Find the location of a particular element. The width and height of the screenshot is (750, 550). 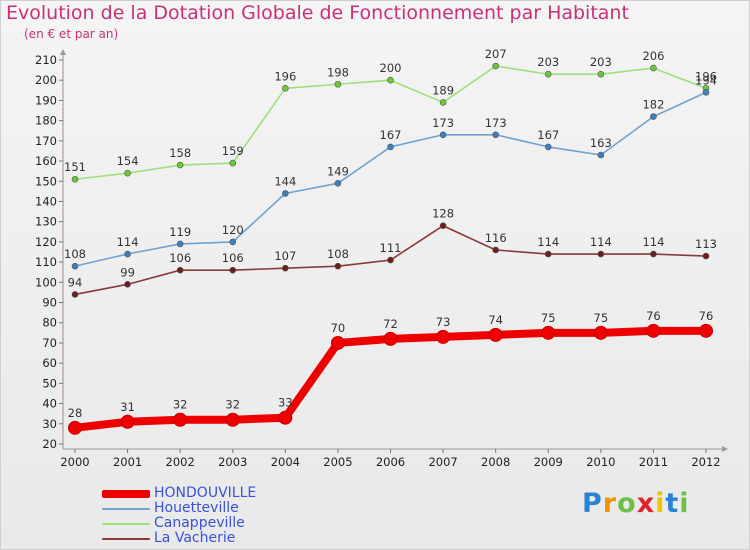

data-label: 116 is located at coordinates (496, 238).